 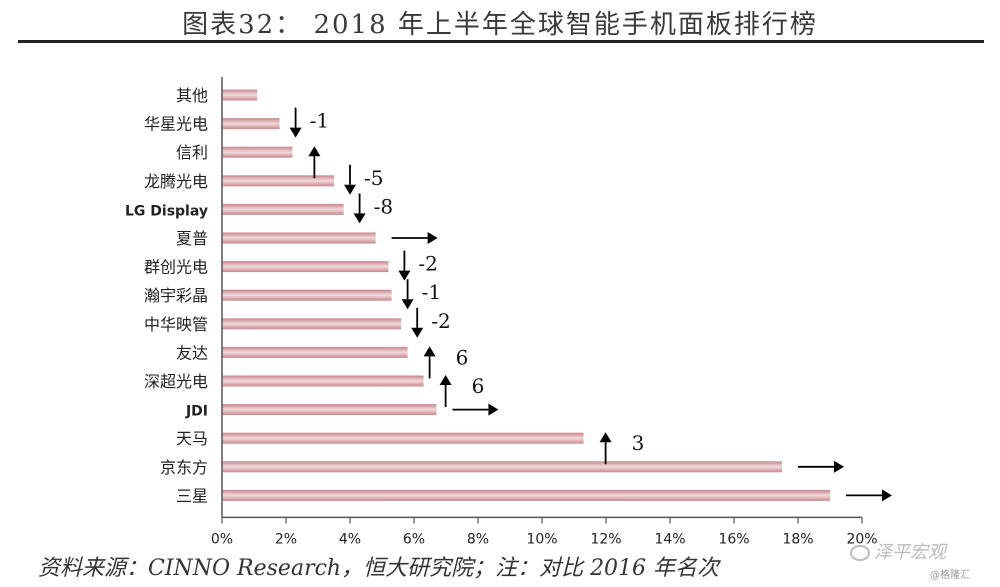 I want to click on x-tick-label: 8%, so click(x=478, y=539).